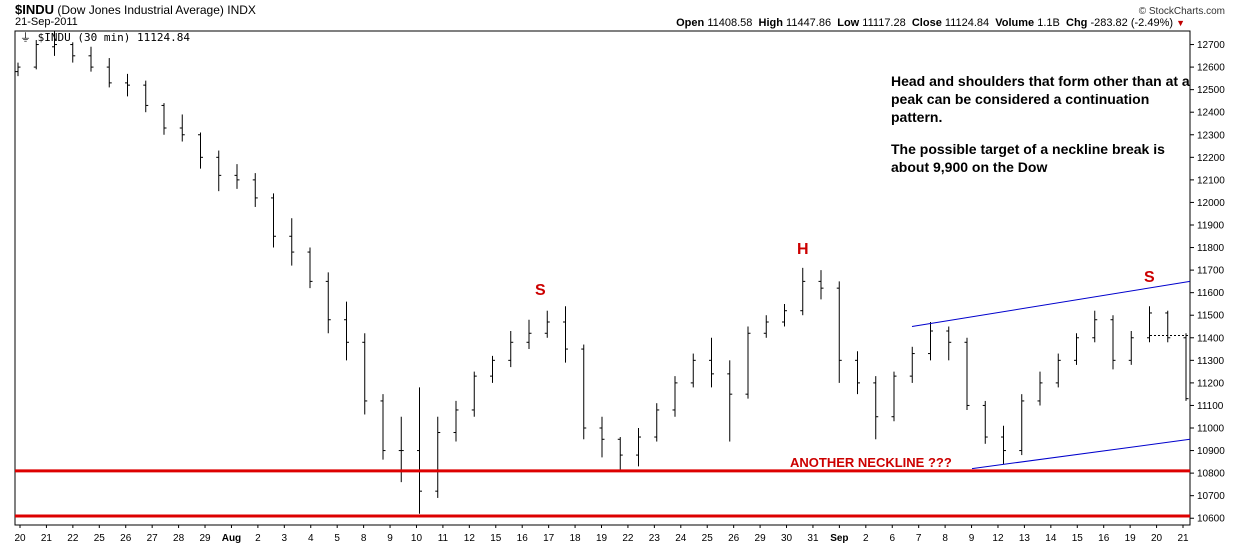  What do you see at coordinates (417, 538) in the screenshot?
I see `x-tick-label: 10` at bounding box center [417, 538].